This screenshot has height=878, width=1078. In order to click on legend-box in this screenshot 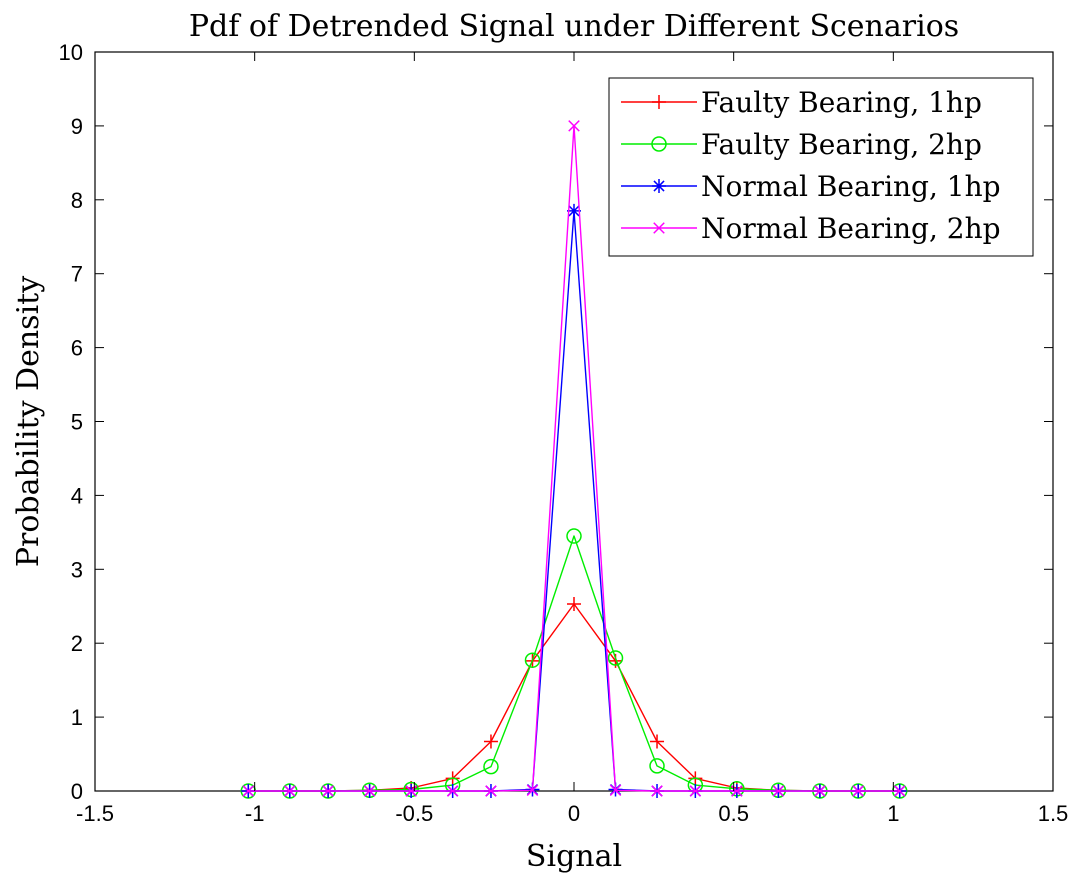, I will do `click(821, 167)`.